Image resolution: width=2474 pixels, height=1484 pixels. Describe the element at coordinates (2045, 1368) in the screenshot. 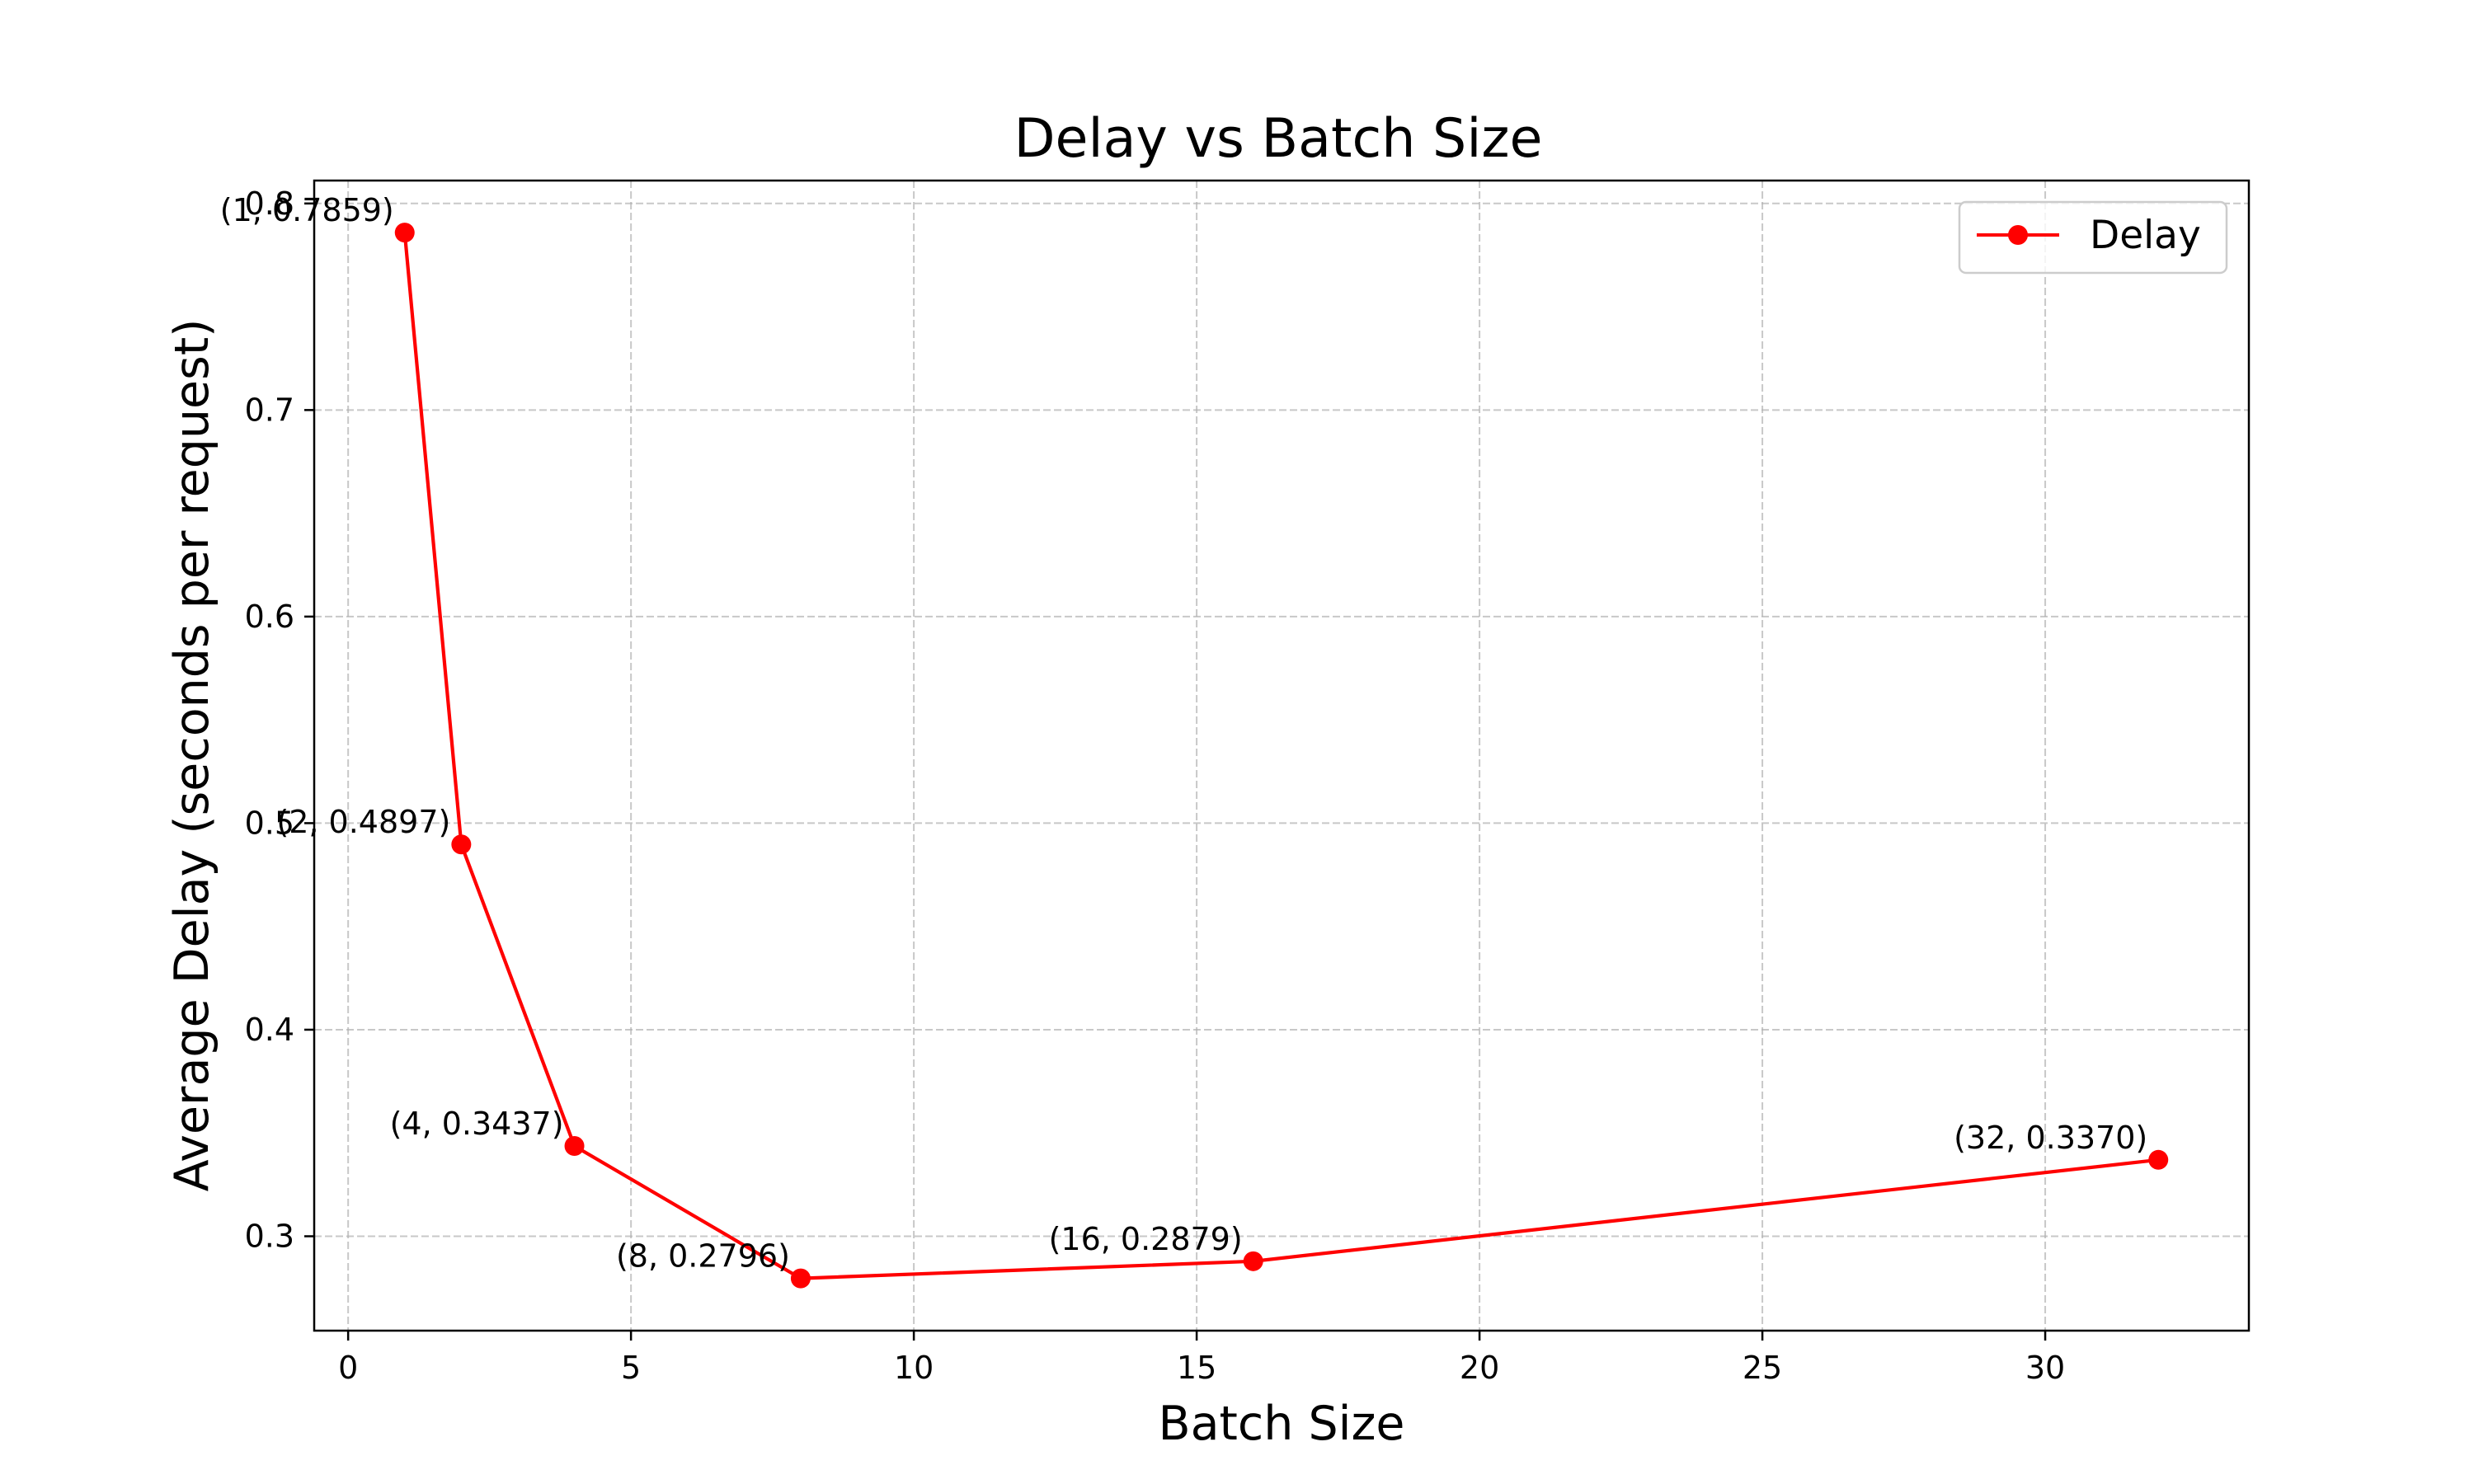

I see `x-tick-label: 30` at that location.